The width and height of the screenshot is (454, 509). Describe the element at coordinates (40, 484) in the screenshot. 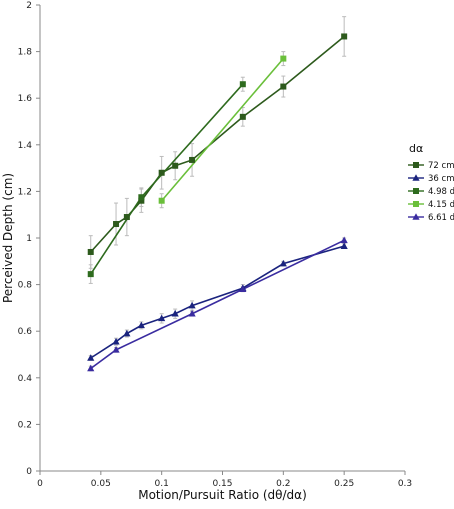

I see `x-tick-label: 0` at that location.